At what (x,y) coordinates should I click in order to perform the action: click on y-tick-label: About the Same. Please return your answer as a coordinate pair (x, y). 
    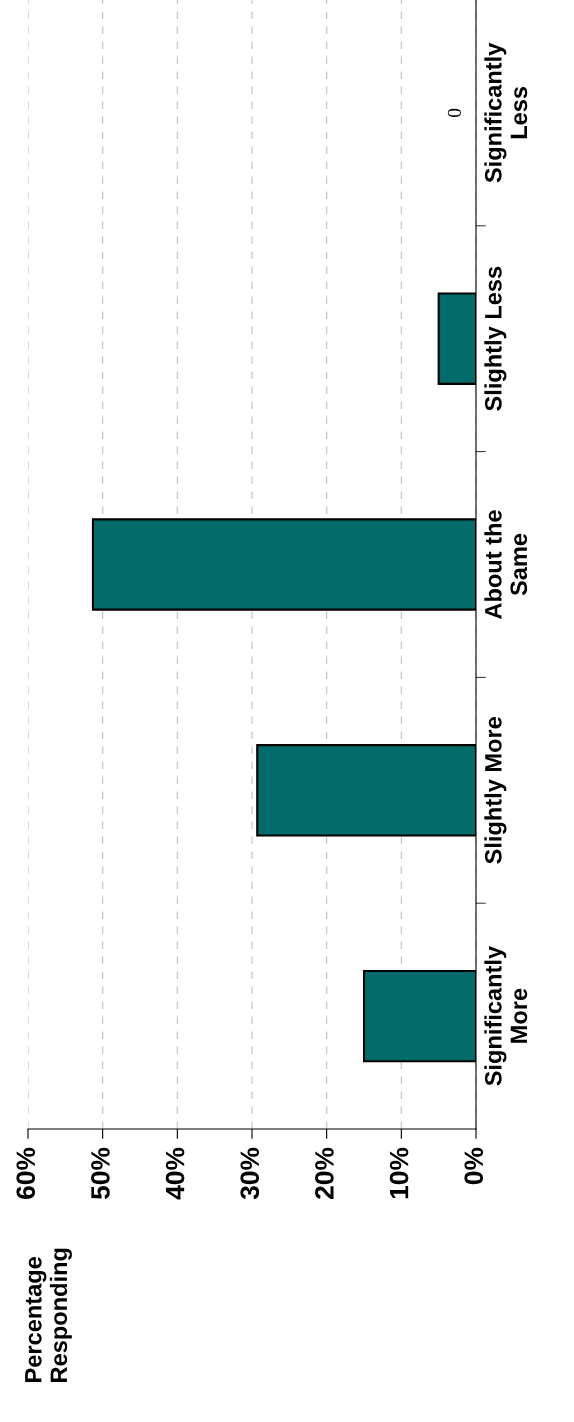
    Looking at the image, I should click on (506, 564).